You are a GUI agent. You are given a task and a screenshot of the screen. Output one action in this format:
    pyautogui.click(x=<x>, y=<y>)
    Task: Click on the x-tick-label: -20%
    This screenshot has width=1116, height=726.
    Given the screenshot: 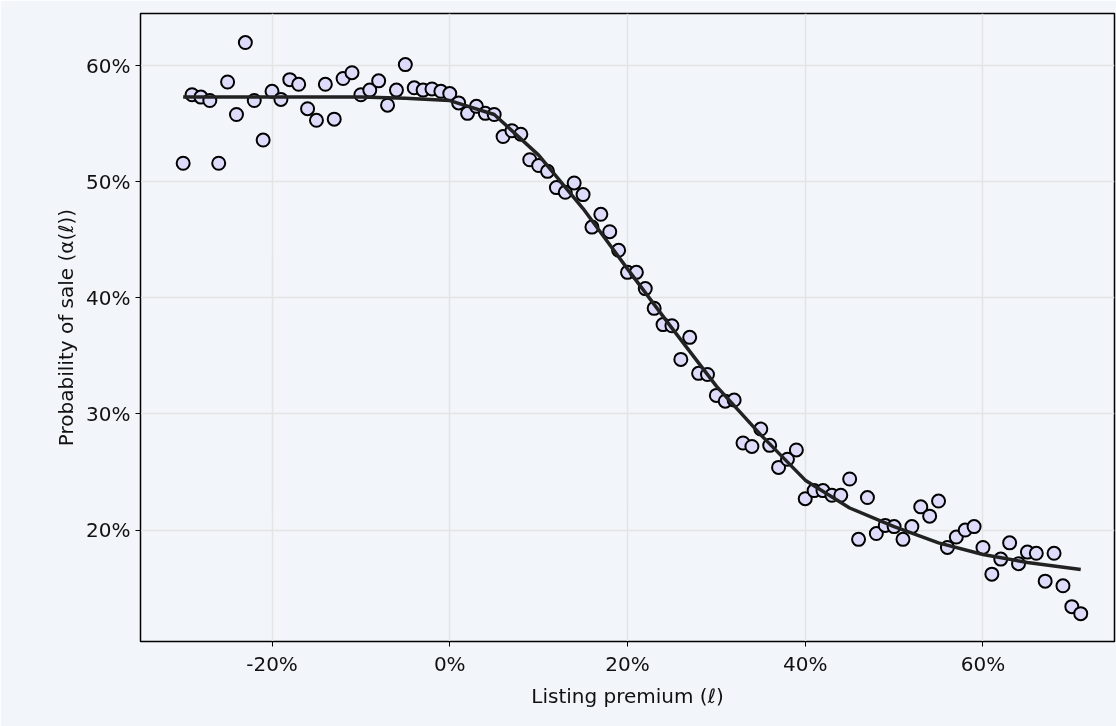 What is the action you would take?
    pyautogui.click(x=272, y=663)
    